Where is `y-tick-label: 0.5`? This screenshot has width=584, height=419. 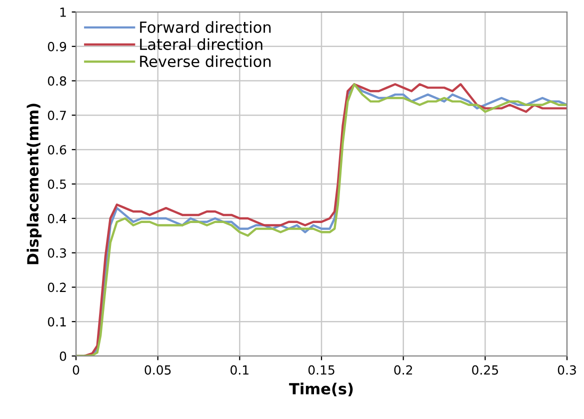
y-tick-label: 0.5 is located at coordinates (57, 184).